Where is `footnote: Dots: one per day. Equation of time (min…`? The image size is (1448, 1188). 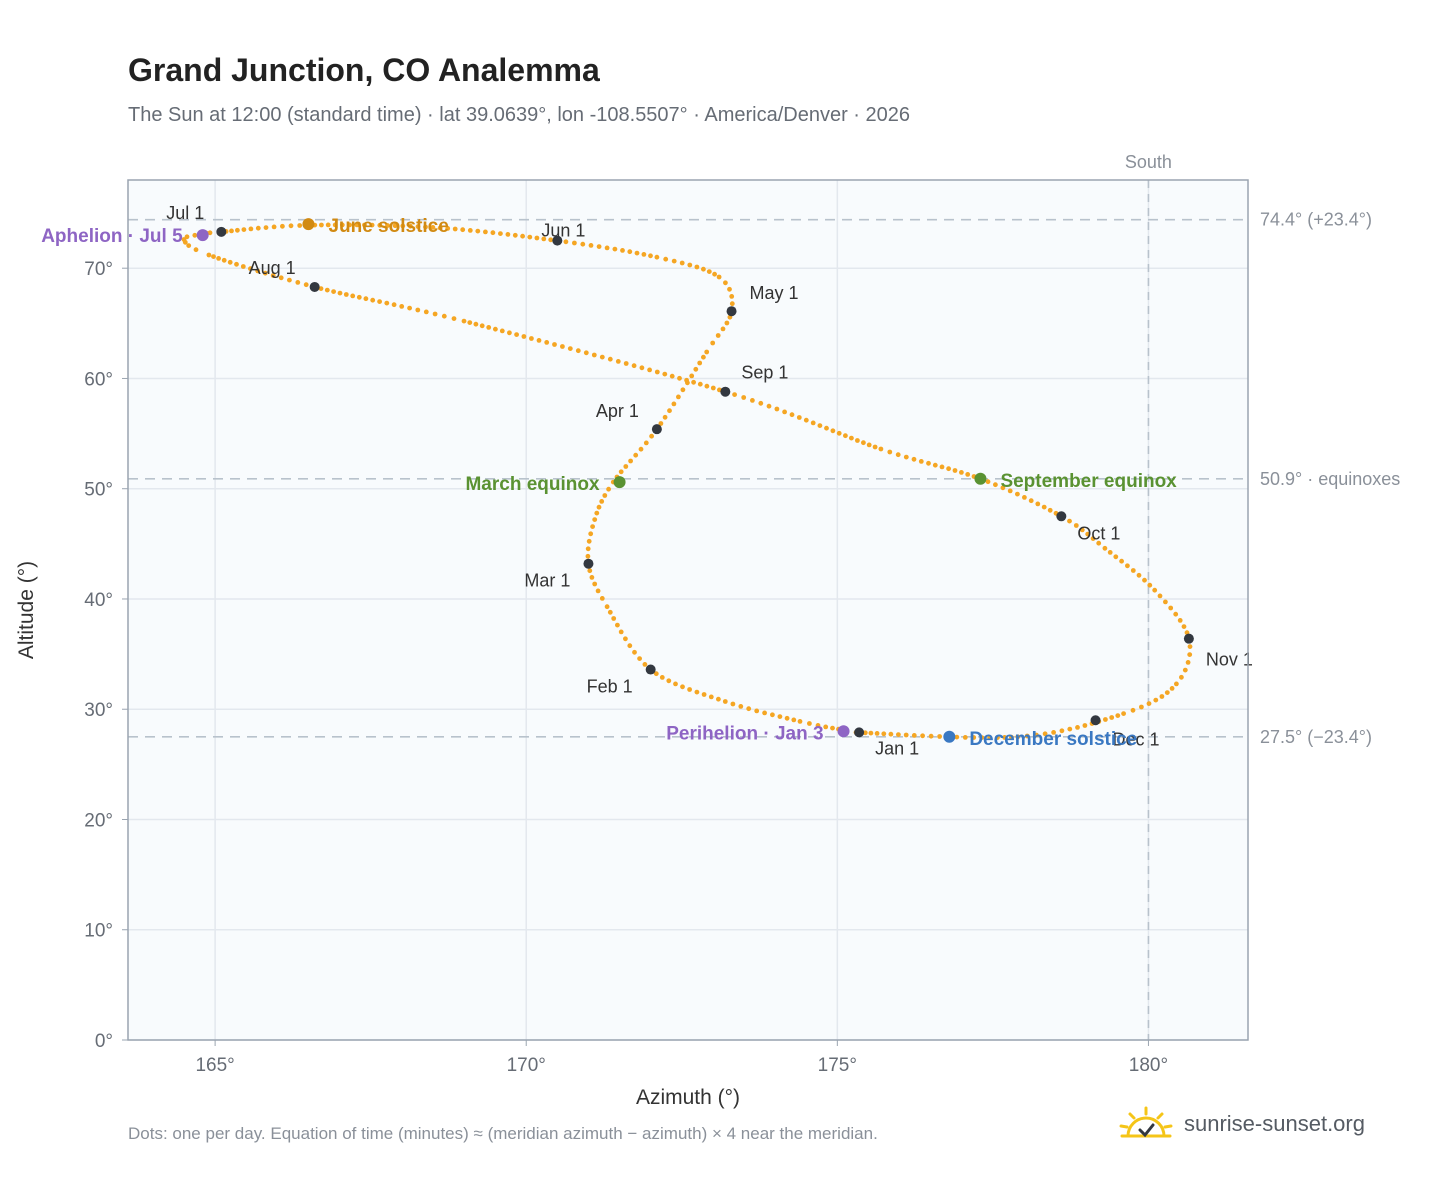 footnote: Dots: one per day. Equation of time (min… is located at coordinates (503, 1133).